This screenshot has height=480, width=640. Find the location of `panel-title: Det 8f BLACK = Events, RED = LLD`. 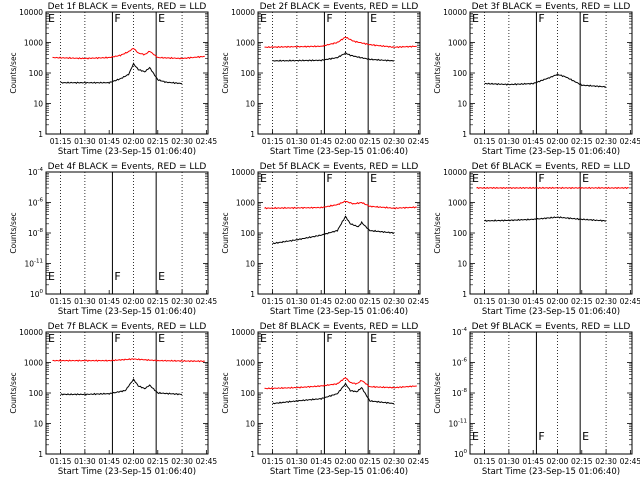

panel-title: Det 8f BLACK = Events, RED = LLD is located at coordinates (339, 327).